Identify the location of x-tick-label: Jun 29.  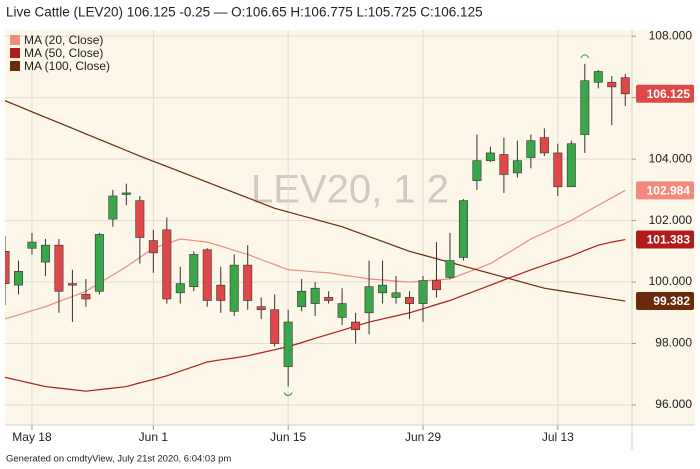
(423, 437).